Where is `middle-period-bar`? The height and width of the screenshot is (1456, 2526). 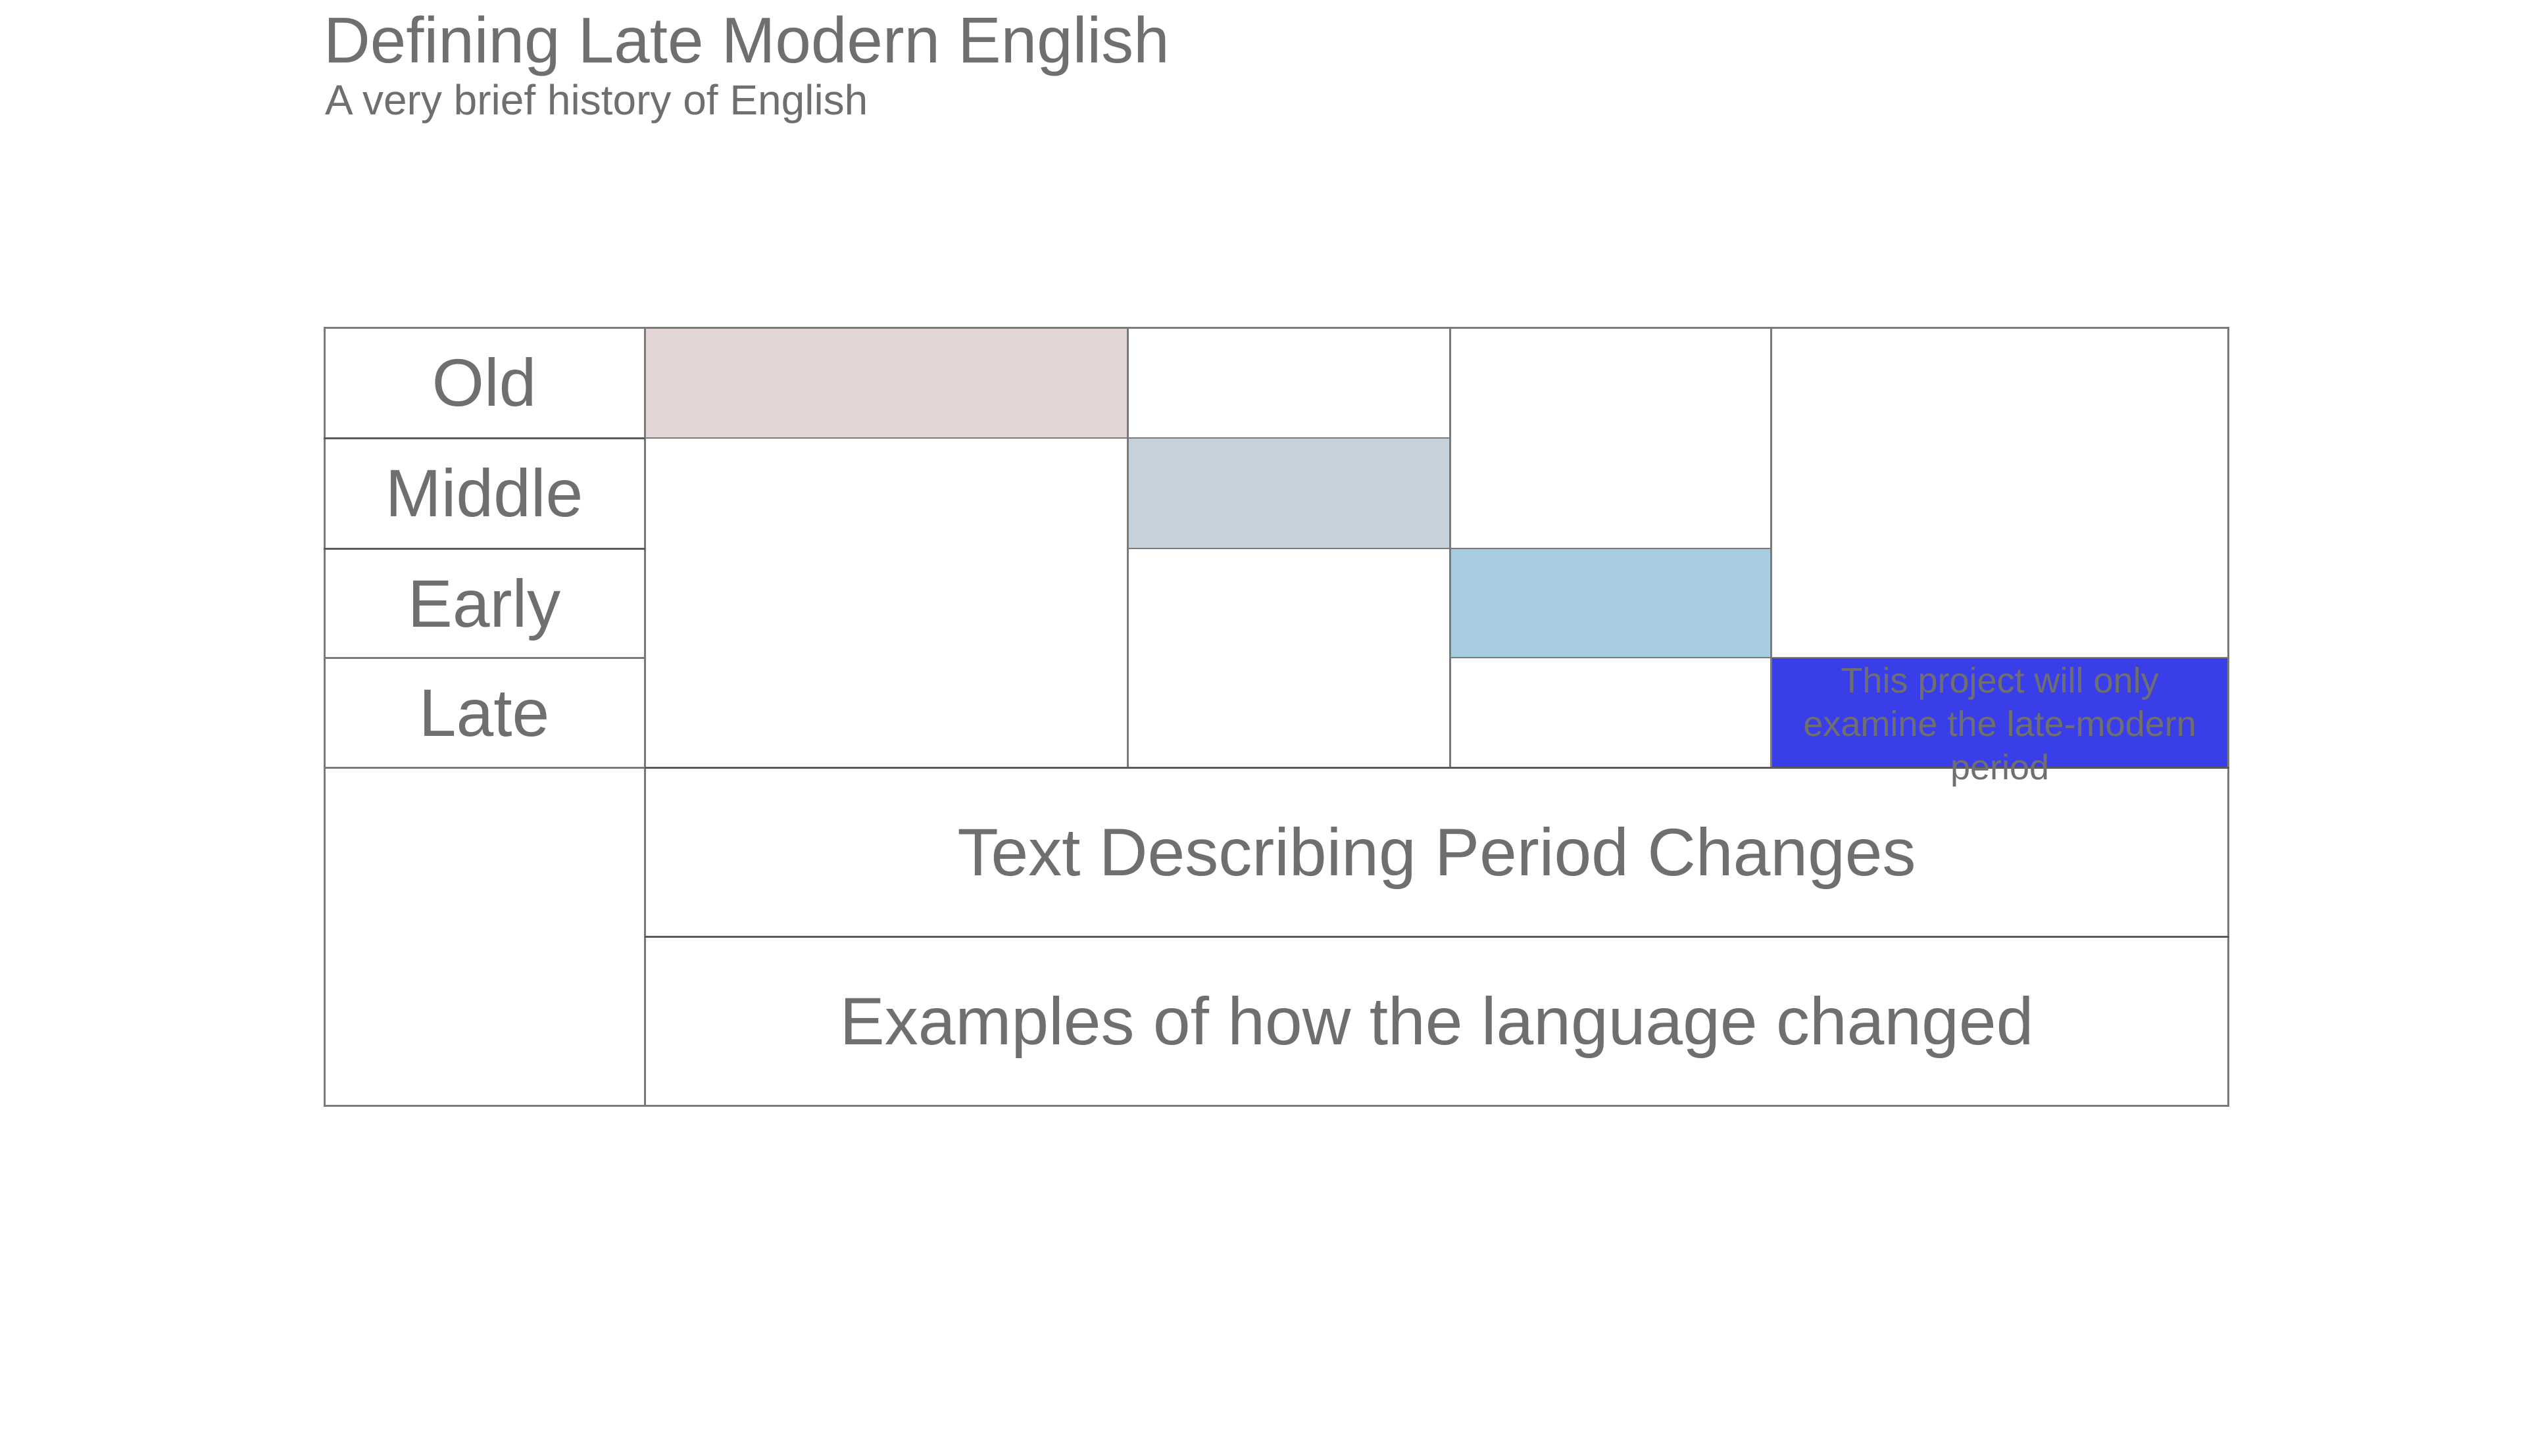
middle-period-bar is located at coordinates (1288, 493).